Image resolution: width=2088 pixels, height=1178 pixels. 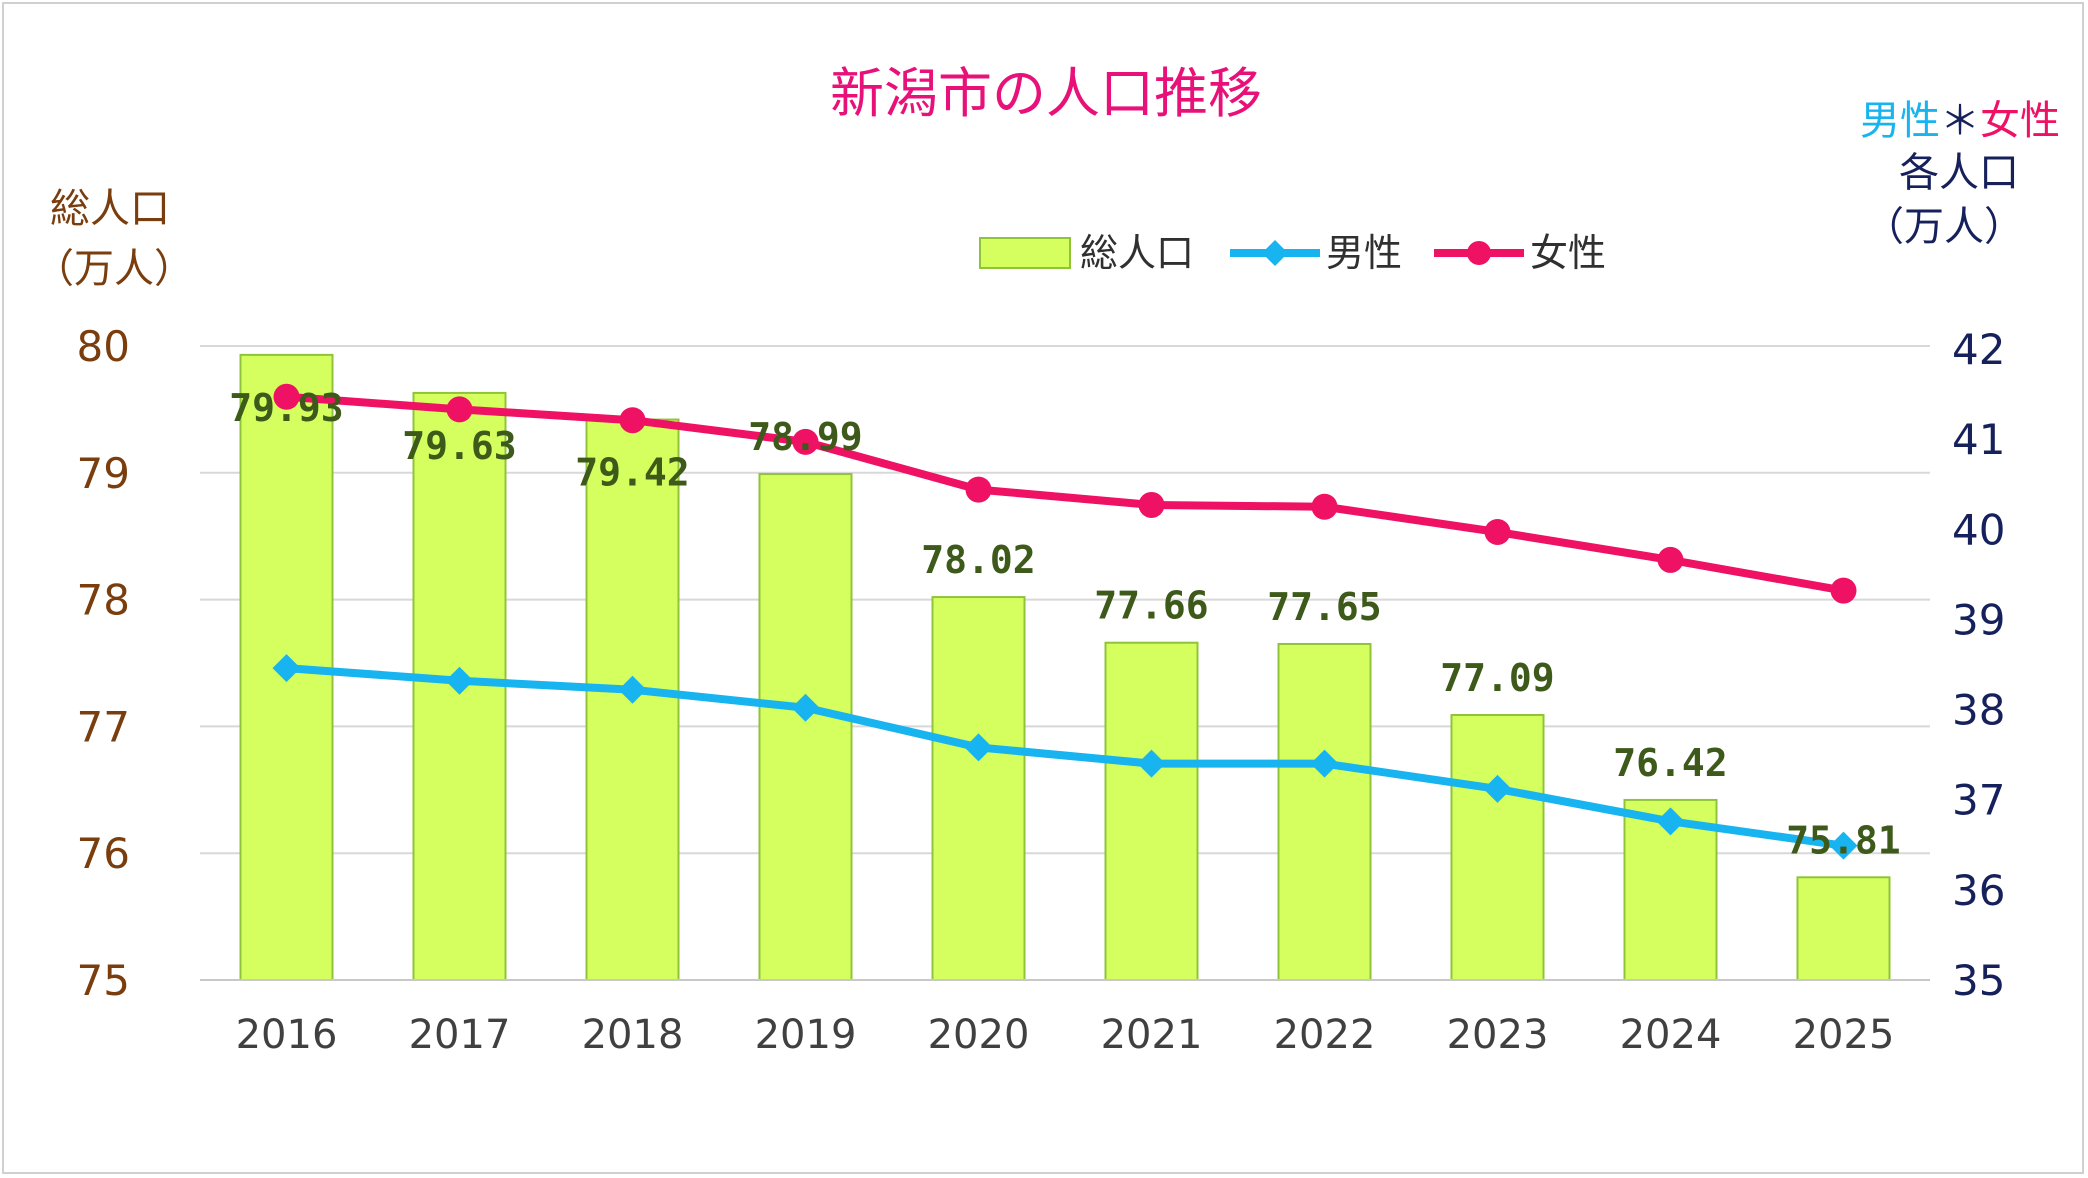 What do you see at coordinates (1670, 763) in the screenshot?
I see `bar-value-label: 76.42` at bounding box center [1670, 763].